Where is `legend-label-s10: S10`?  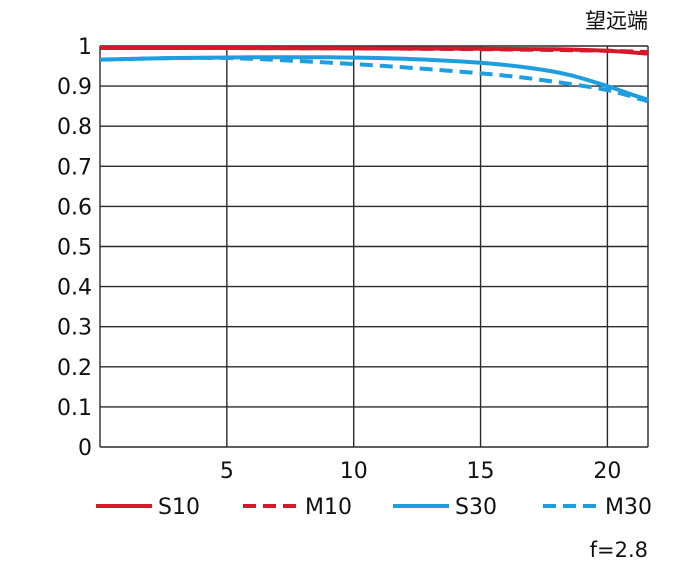 legend-label-s10: S10 is located at coordinates (179, 507).